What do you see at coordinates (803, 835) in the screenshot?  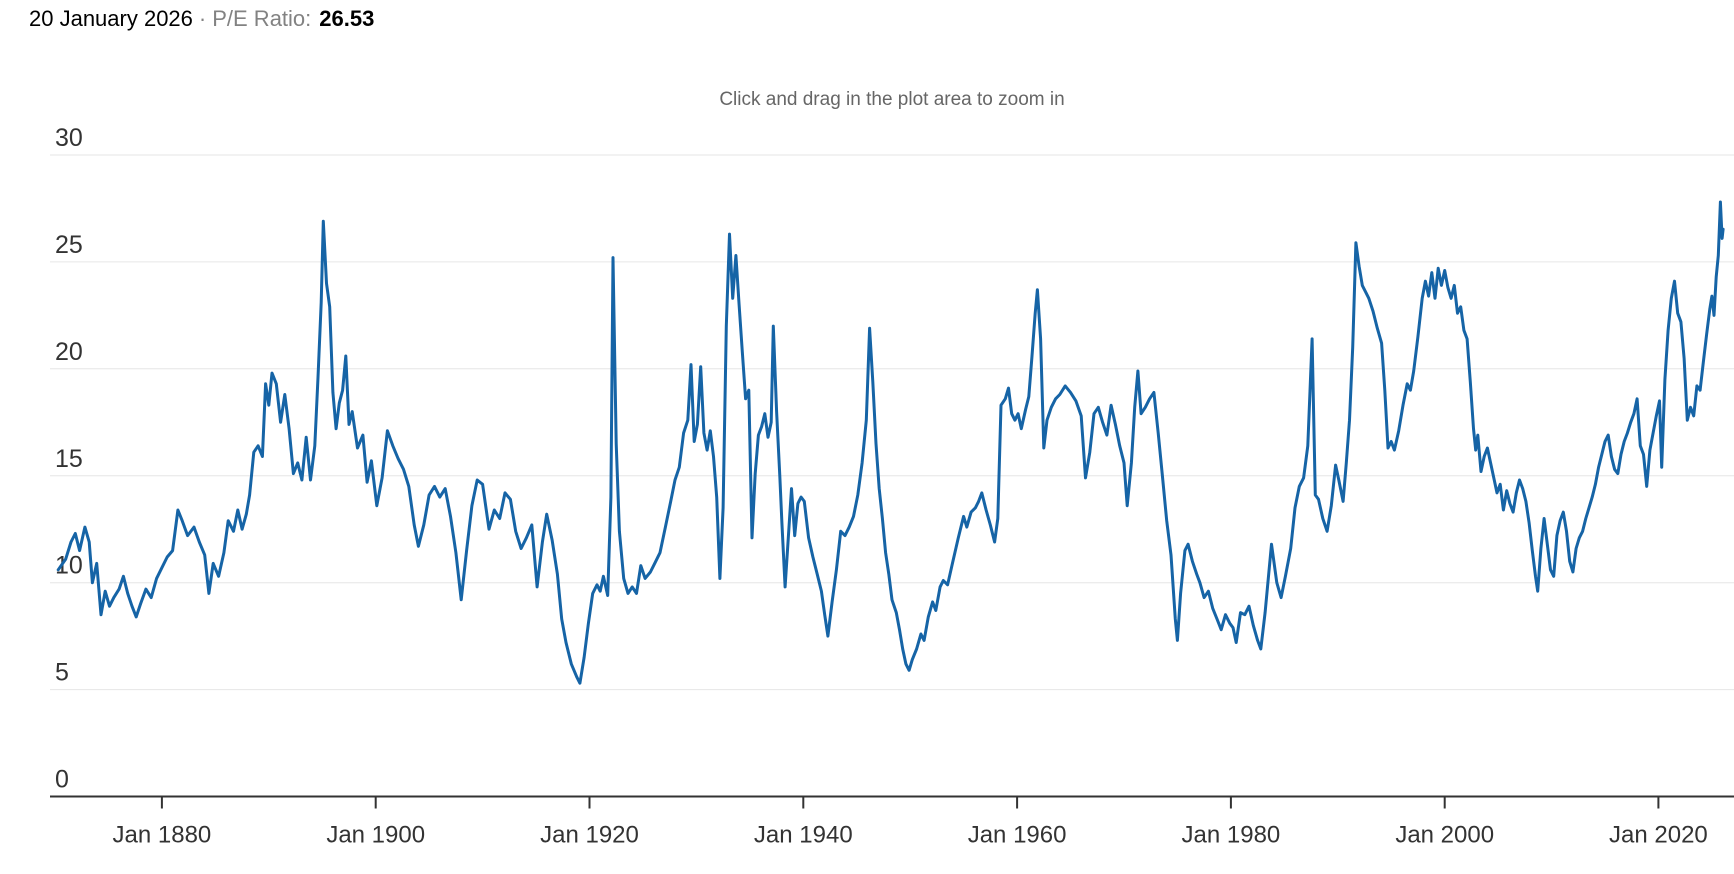 I see `x-axis-label: Jan 1940` at bounding box center [803, 835].